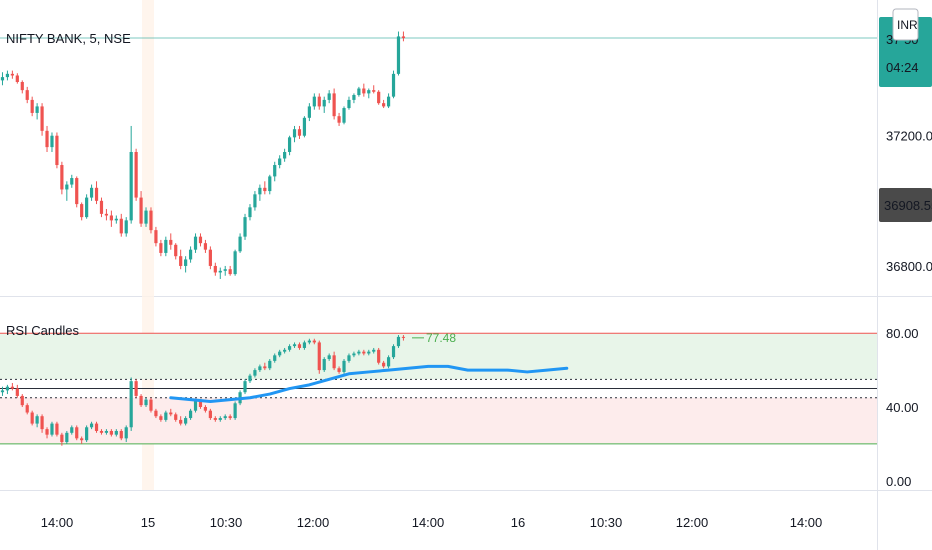 The image size is (932, 550). What do you see at coordinates (902, 407) in the screenshot?
I see `rsi-axis-labels: 80.00 40.00 0.00` at bounding box center [902, 407].